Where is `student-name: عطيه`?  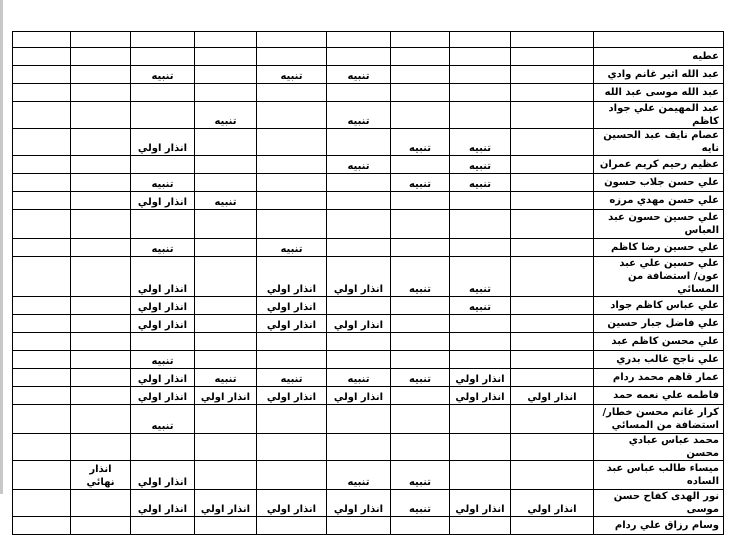
student-name: عطيه is located at coordinates (658, 56).